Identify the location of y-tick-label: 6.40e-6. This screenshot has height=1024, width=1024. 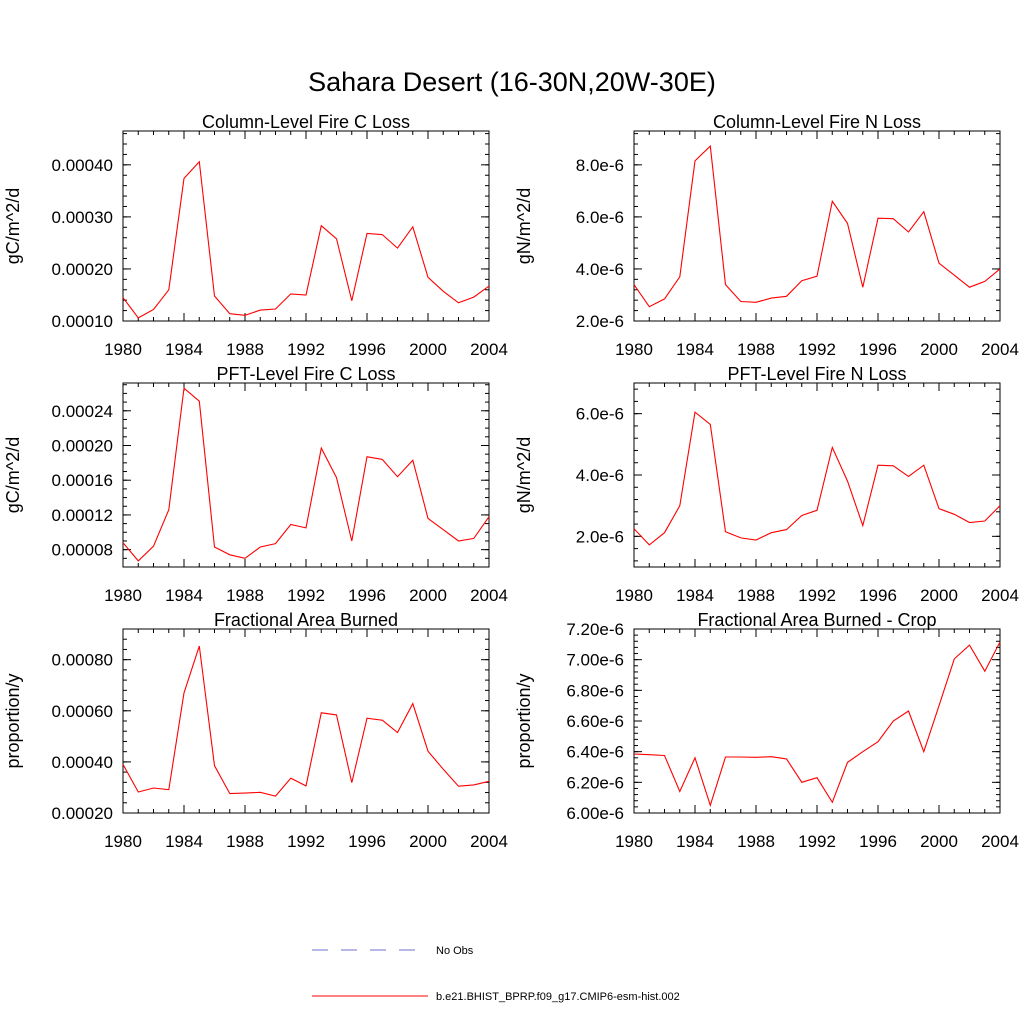
(595, 752).